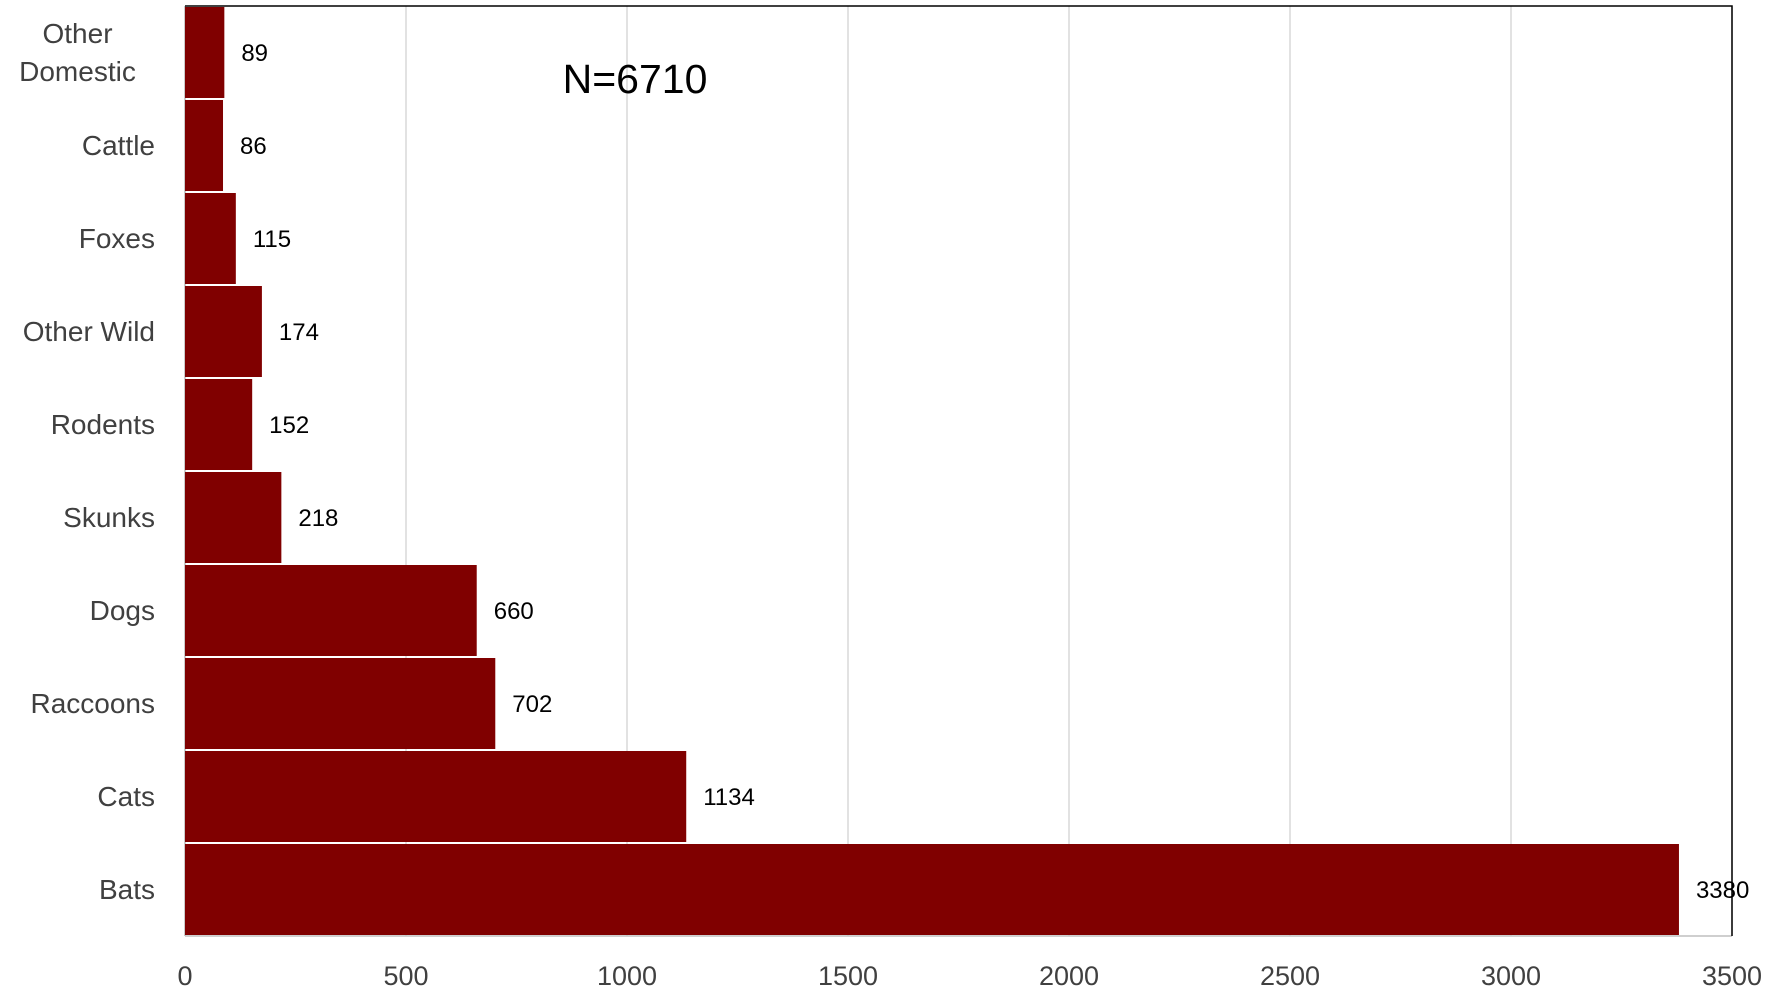  I want to click on value-label: 218, so click(318, 518).